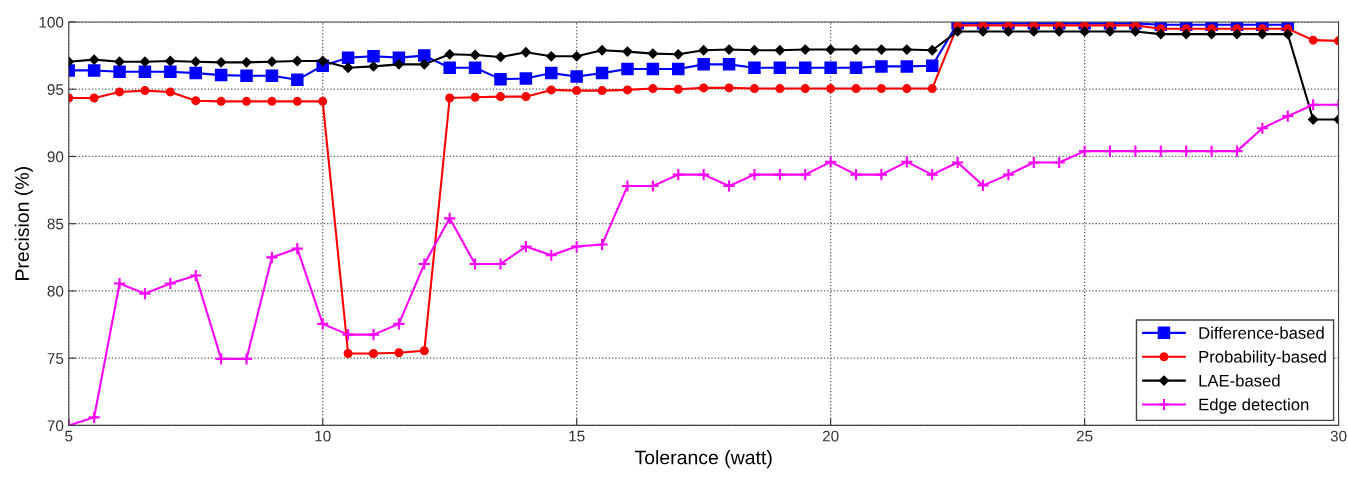  Describe the element at coordinates (55, 426) in the screenshot. I see `y-tick-label: 70` at that location.